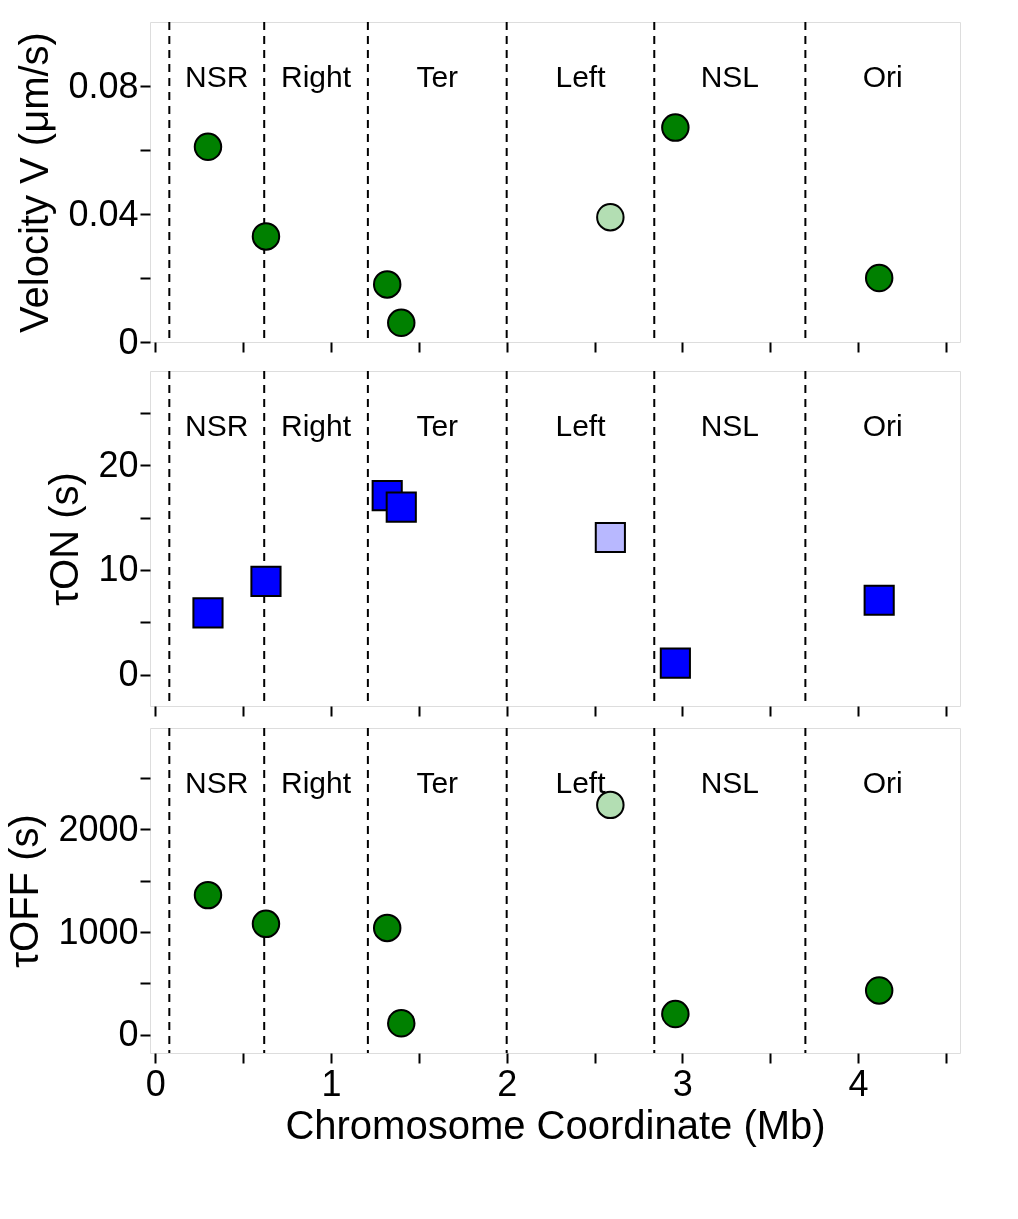 The width and height of the screenshot is (1018, 1219). Describe the element at coordinates (64, 539) in the screenshot. I see `y-axis-title: τON (s)` at that location.